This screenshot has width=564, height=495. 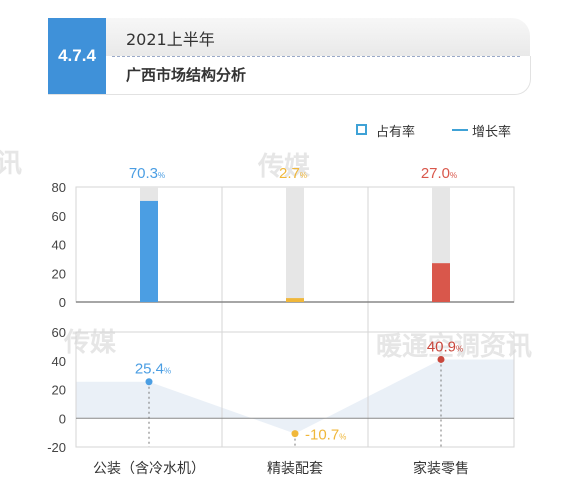 What do you see at coordinates (289, 37) in the screenshot?
I see `header-title-bar` at bounding box center [289, 37].